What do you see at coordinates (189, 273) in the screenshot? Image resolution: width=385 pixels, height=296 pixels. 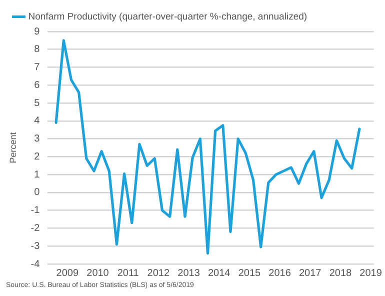 I see `x-tick-label: 2013` at bounding box center [189, 273].